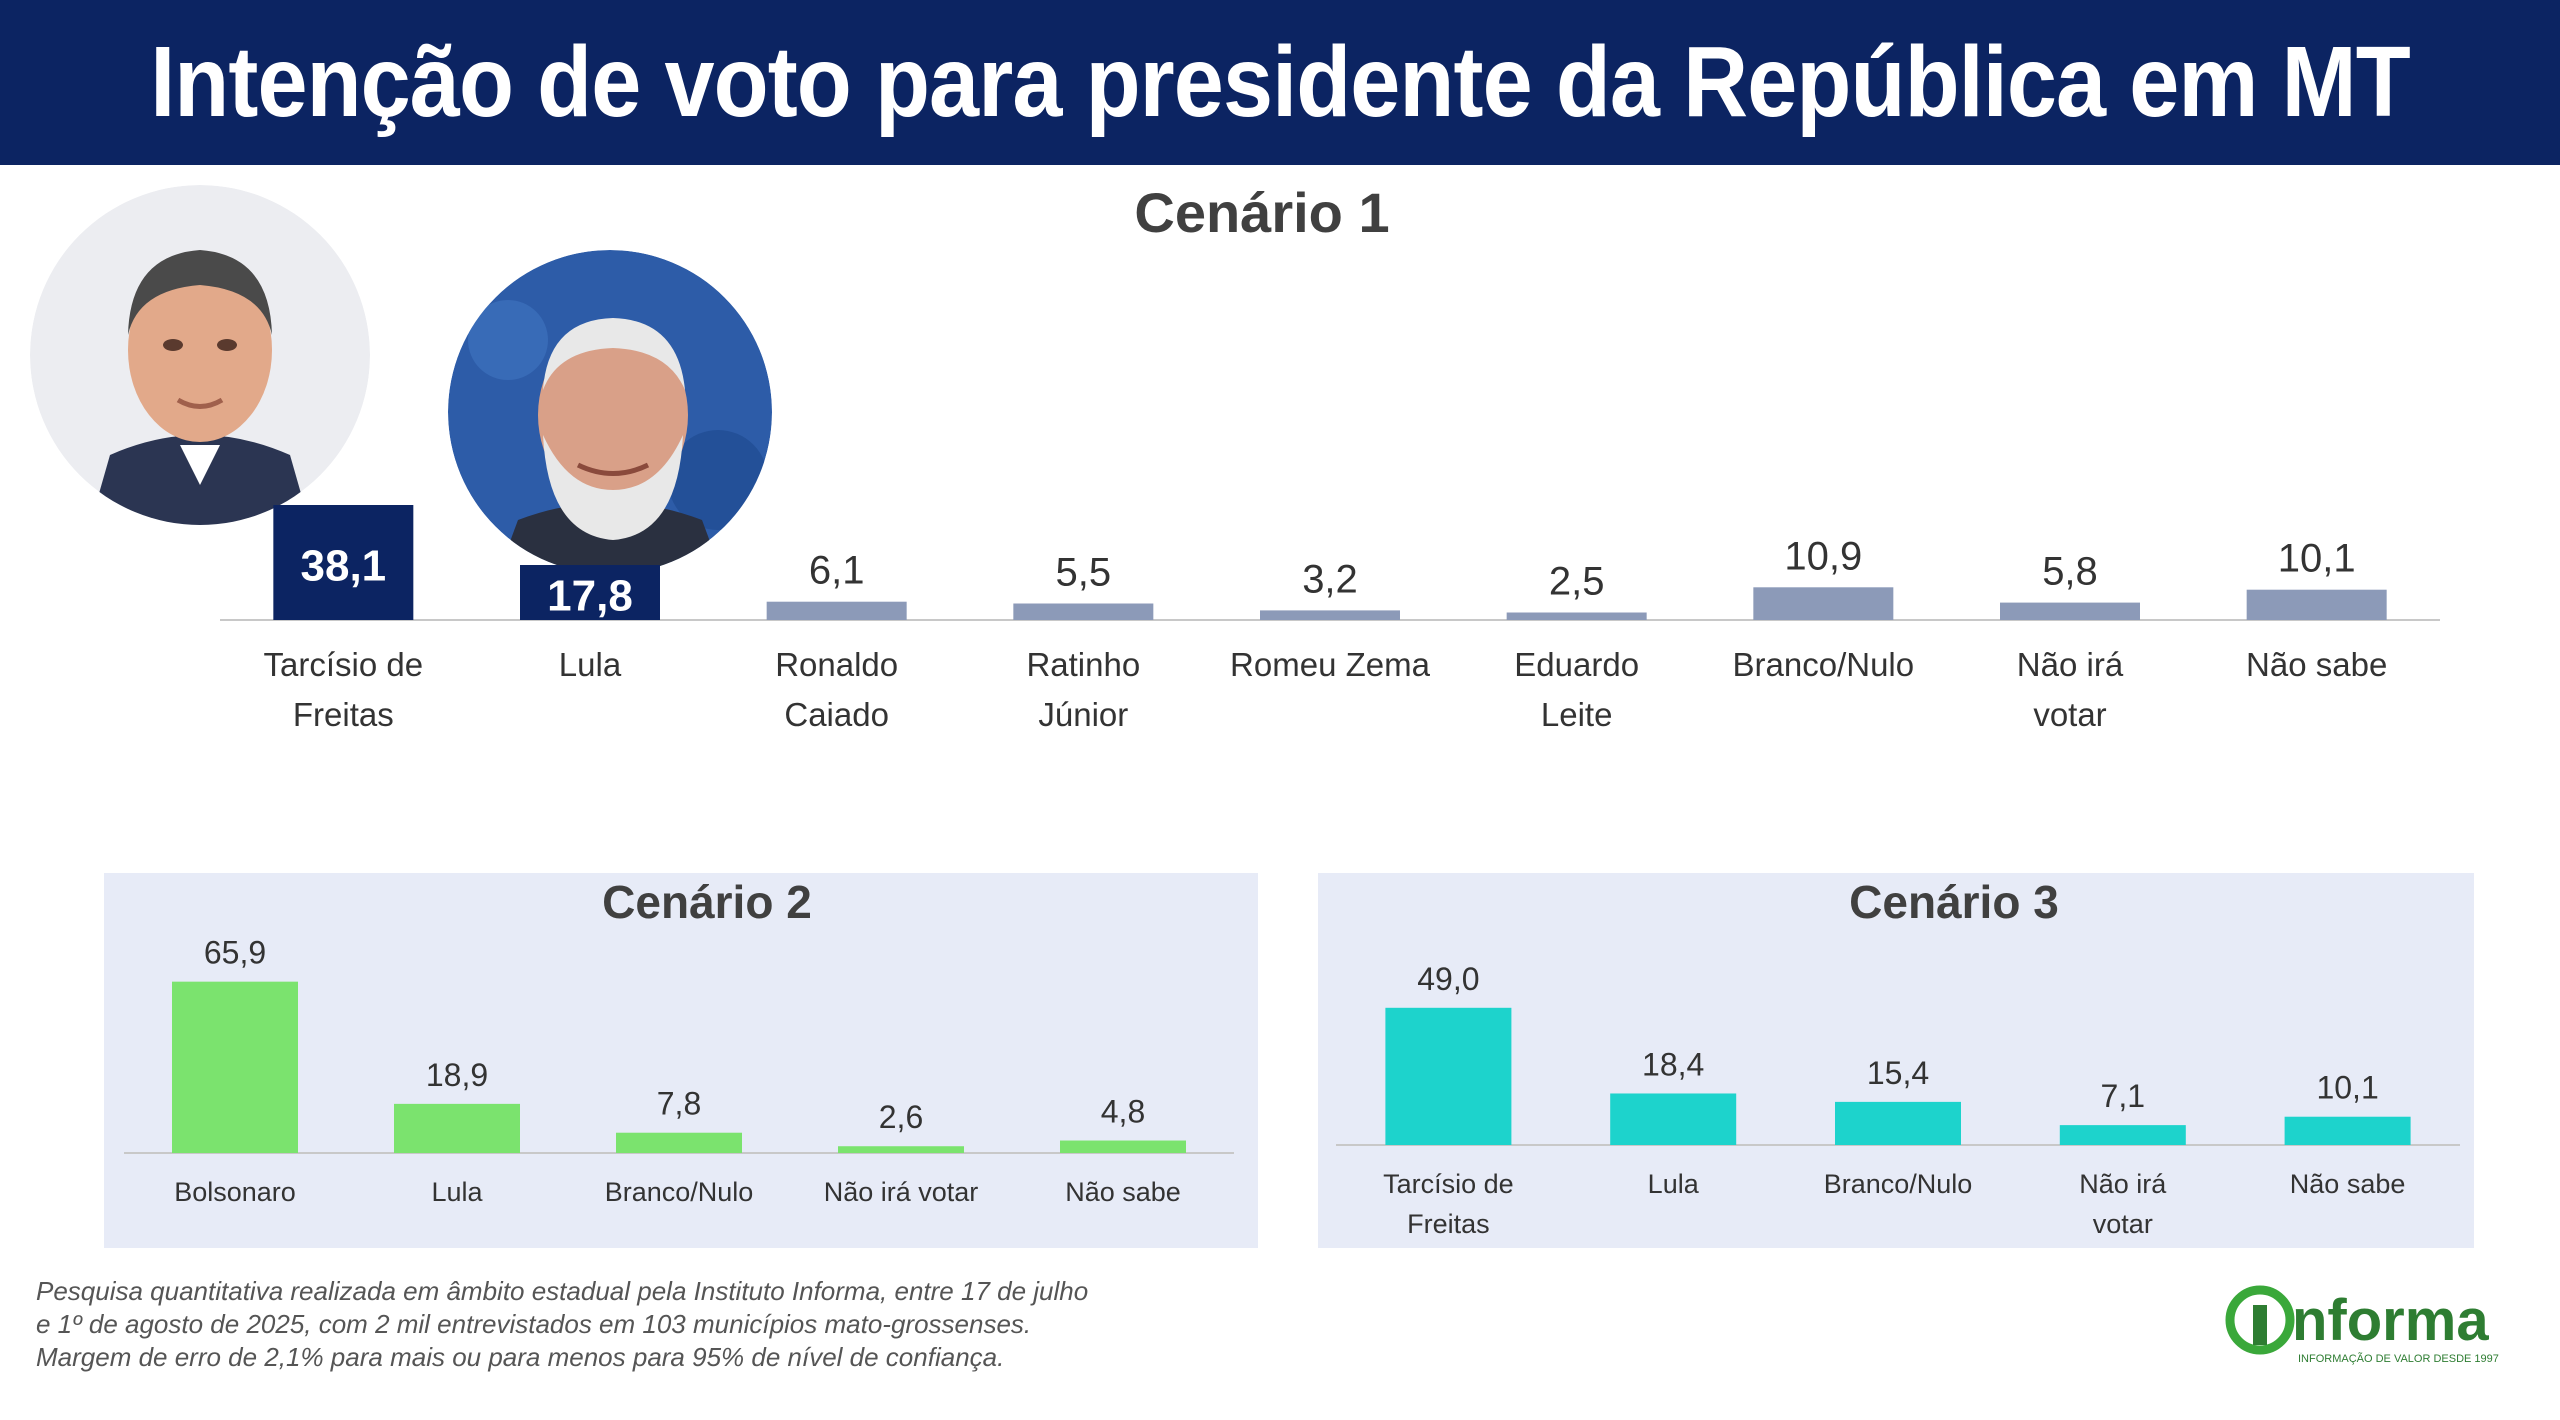 This screenshot has height=1420, width=2560. What do you see at coordinates (2390, 1320) in the screenshot?
I see `svg-text: nforma` at bounding box center [2390, 1320].